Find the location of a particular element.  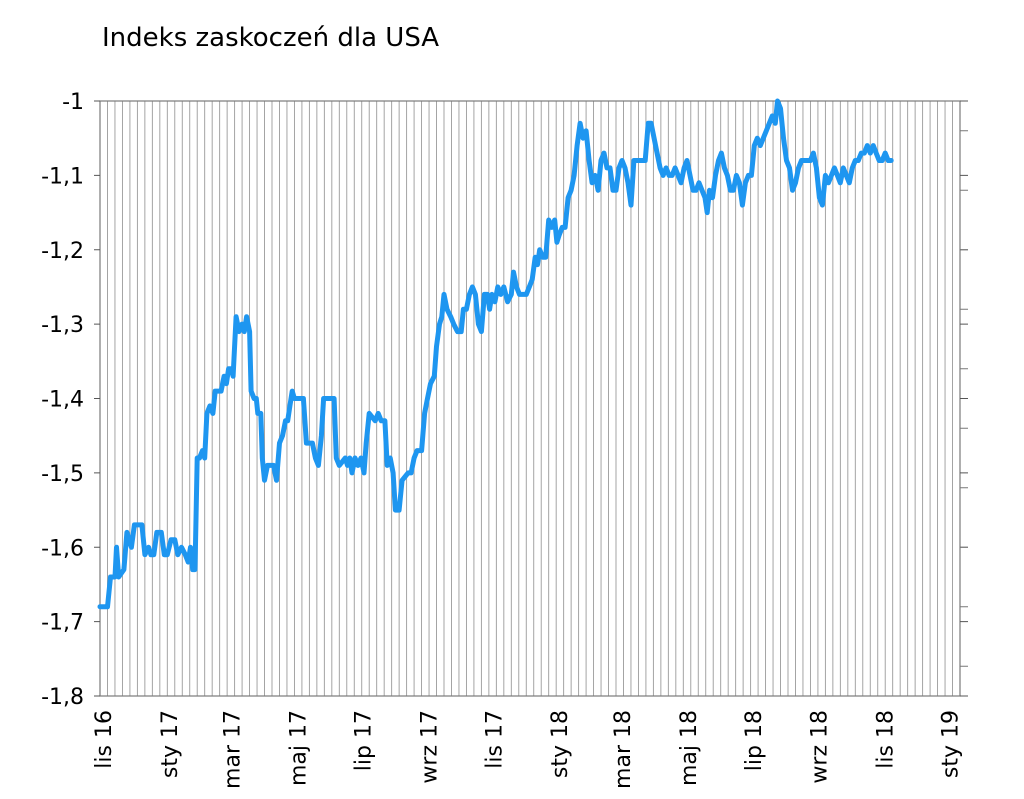

x-tick-label: mar 18 is located at coordinates (623, 749).